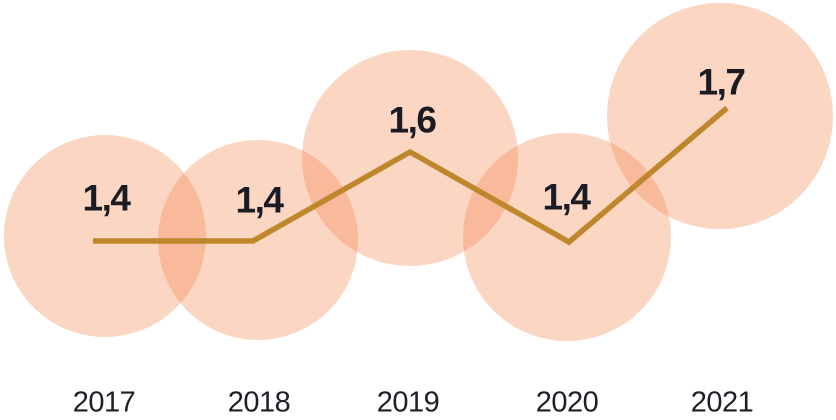  I want to click on value-label-2021: 1,7, so click(721, 82).